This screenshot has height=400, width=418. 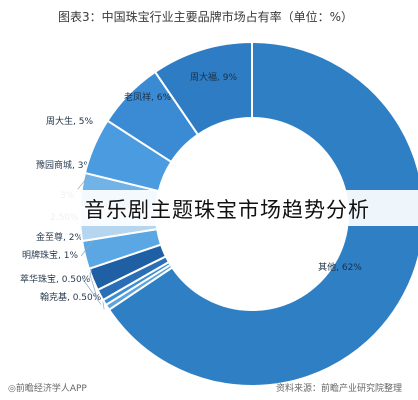 What do you see at coordinates (339, 389) in the screenshot?
I see `footer-source: 资料来源：前瞻产业研究院整理` at bounding box center [339, 389].